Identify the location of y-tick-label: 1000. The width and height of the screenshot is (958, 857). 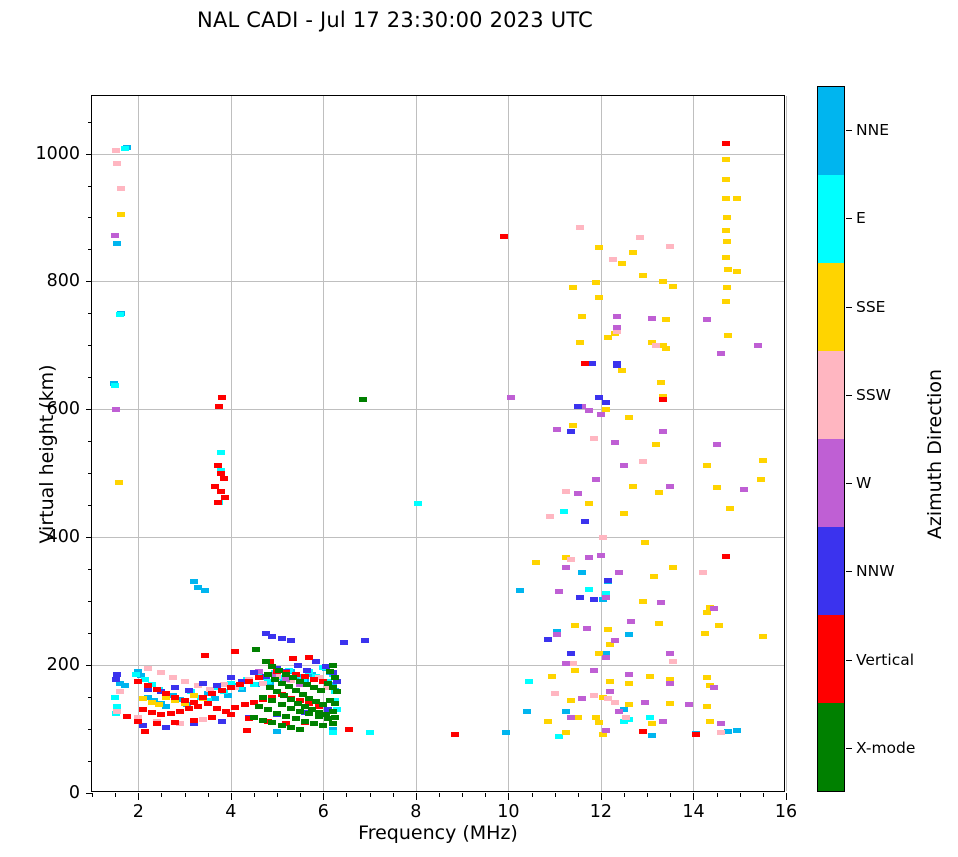
(57, 153).